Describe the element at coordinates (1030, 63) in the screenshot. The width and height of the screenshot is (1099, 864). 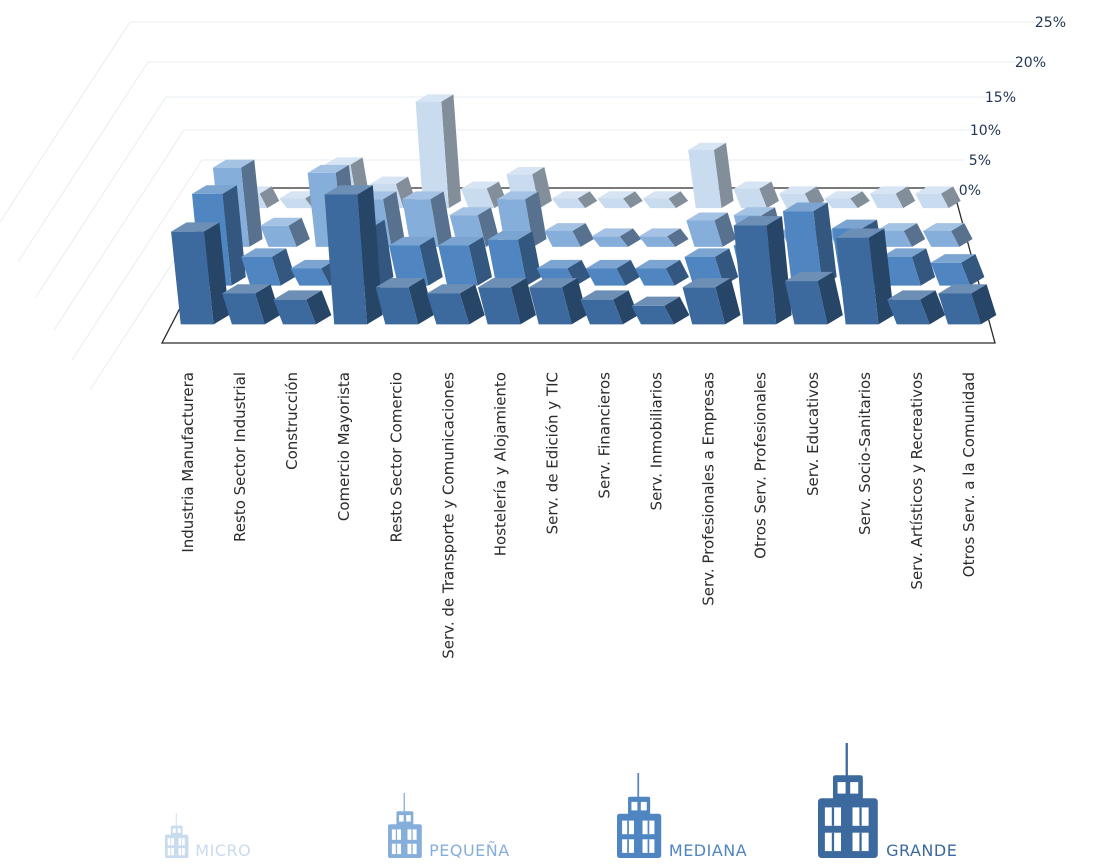
I see `y-tick-label: 20%` at that location.